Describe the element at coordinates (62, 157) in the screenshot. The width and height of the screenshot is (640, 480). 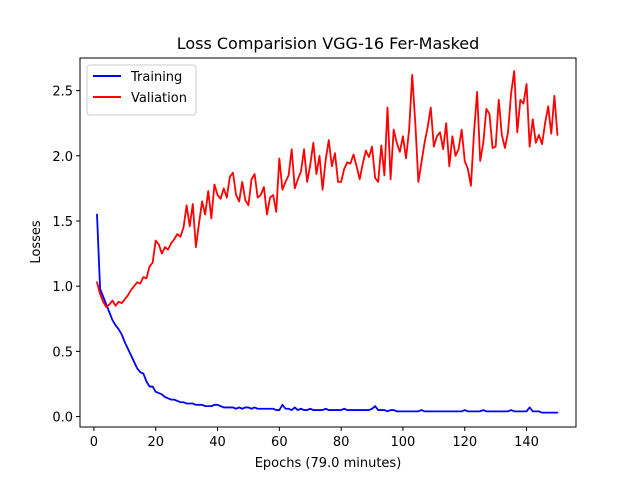
I see `y-tick-label: 2.0` at that location.